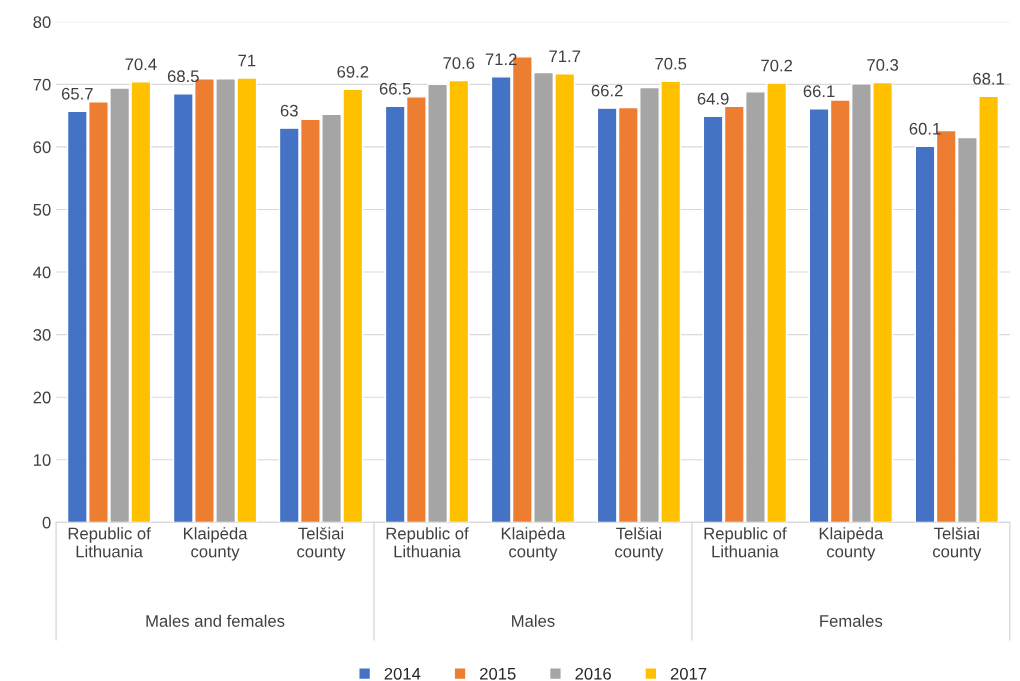  I want to click on data-label: 70.4, so click(141, 64).